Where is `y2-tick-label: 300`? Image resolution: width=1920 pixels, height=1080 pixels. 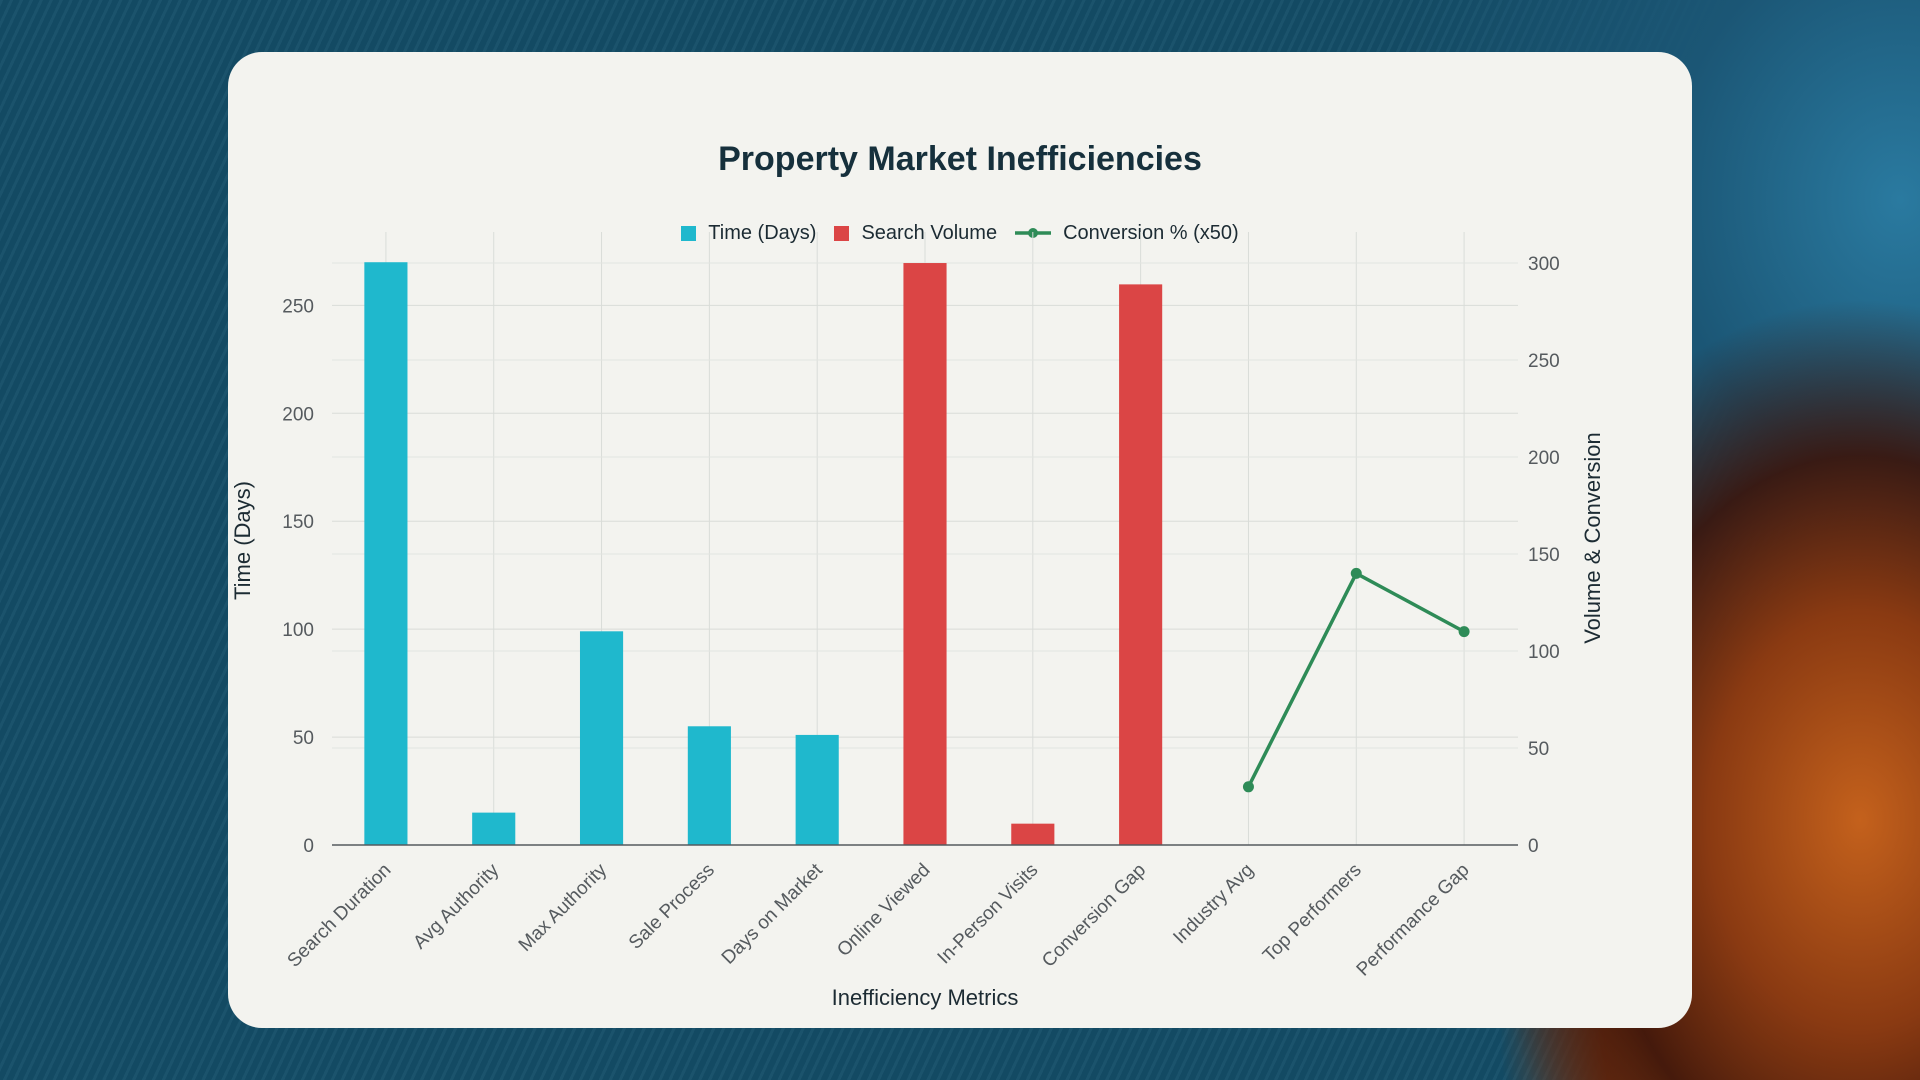 y2-tick-label: 300 is located at coordinates (1544, 264).